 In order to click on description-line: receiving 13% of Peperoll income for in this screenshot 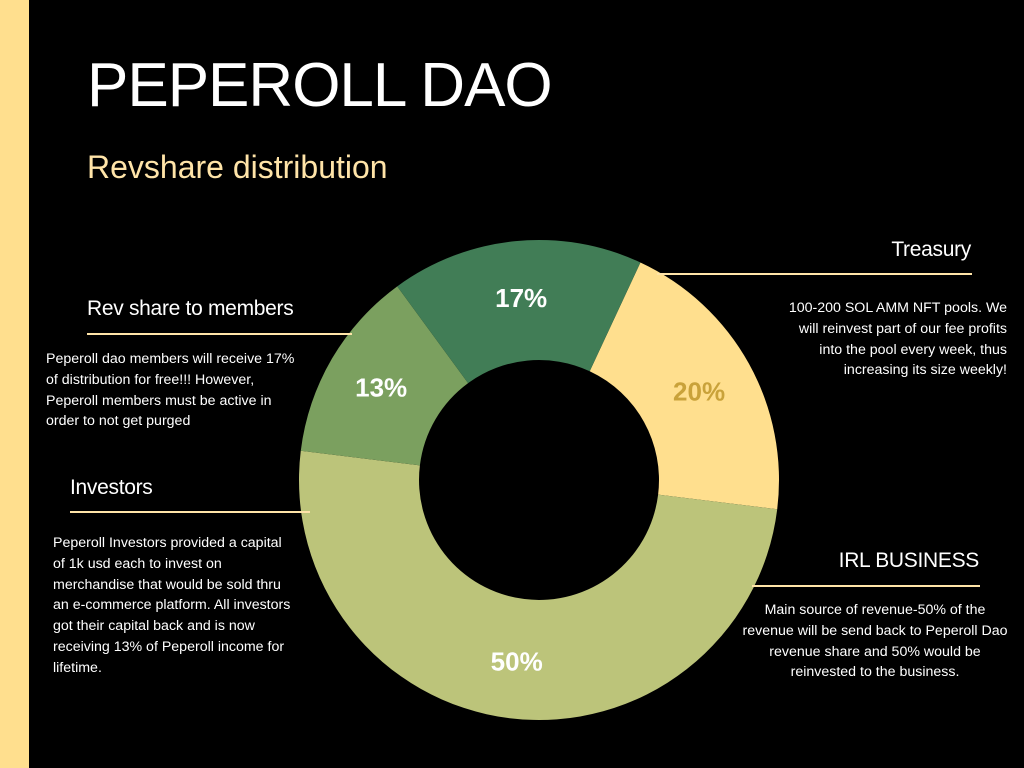, I will do `click(169, 646)`.